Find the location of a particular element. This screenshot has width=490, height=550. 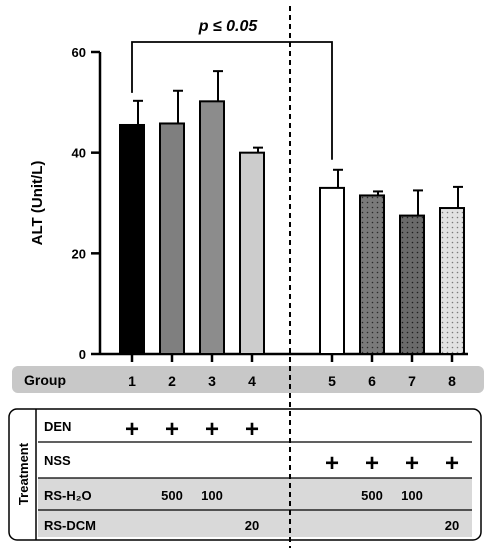

group-number-2: 2 is located at coordinates (172, 381).